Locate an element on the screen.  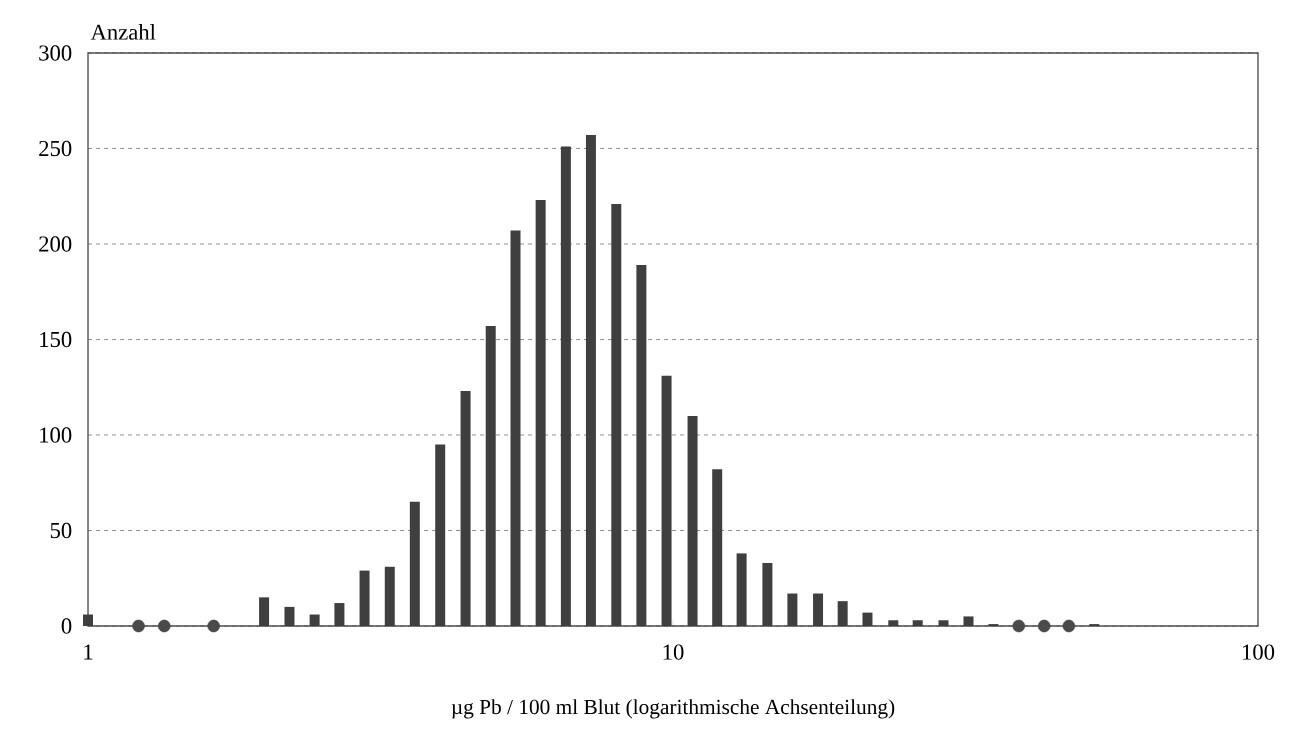
y-tick-label: 100 is located at coordinates (56, 435).